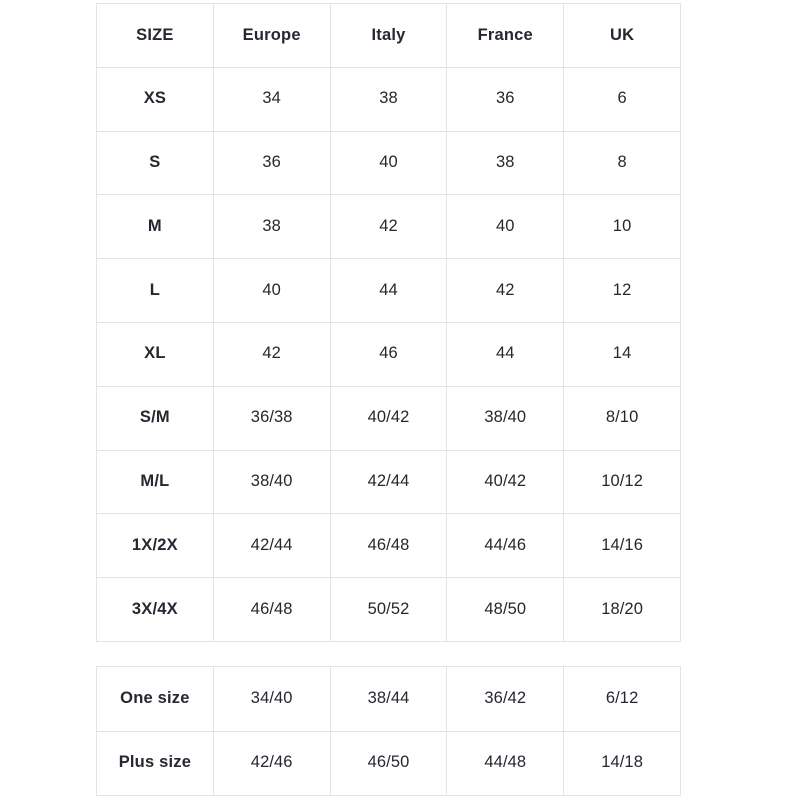 The height and width of the screenshot is (800, 800). I want to click on table-row: 1X/2X 42/44 46/48 44/46 14/16, so click(388, 546).